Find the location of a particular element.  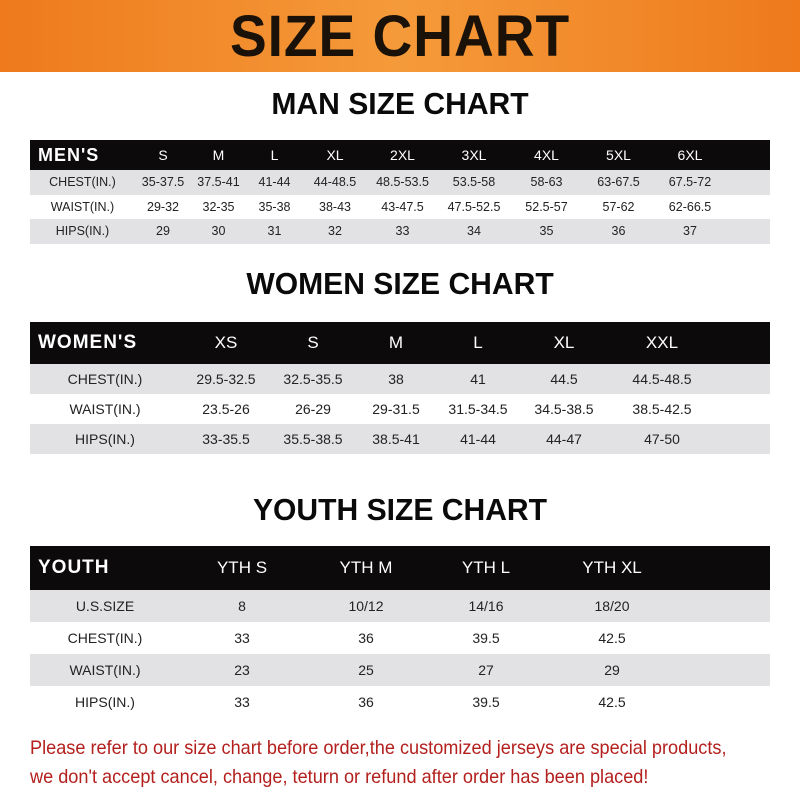

table-cell: 47.5-52.5 is located at coordinates (474, 206).